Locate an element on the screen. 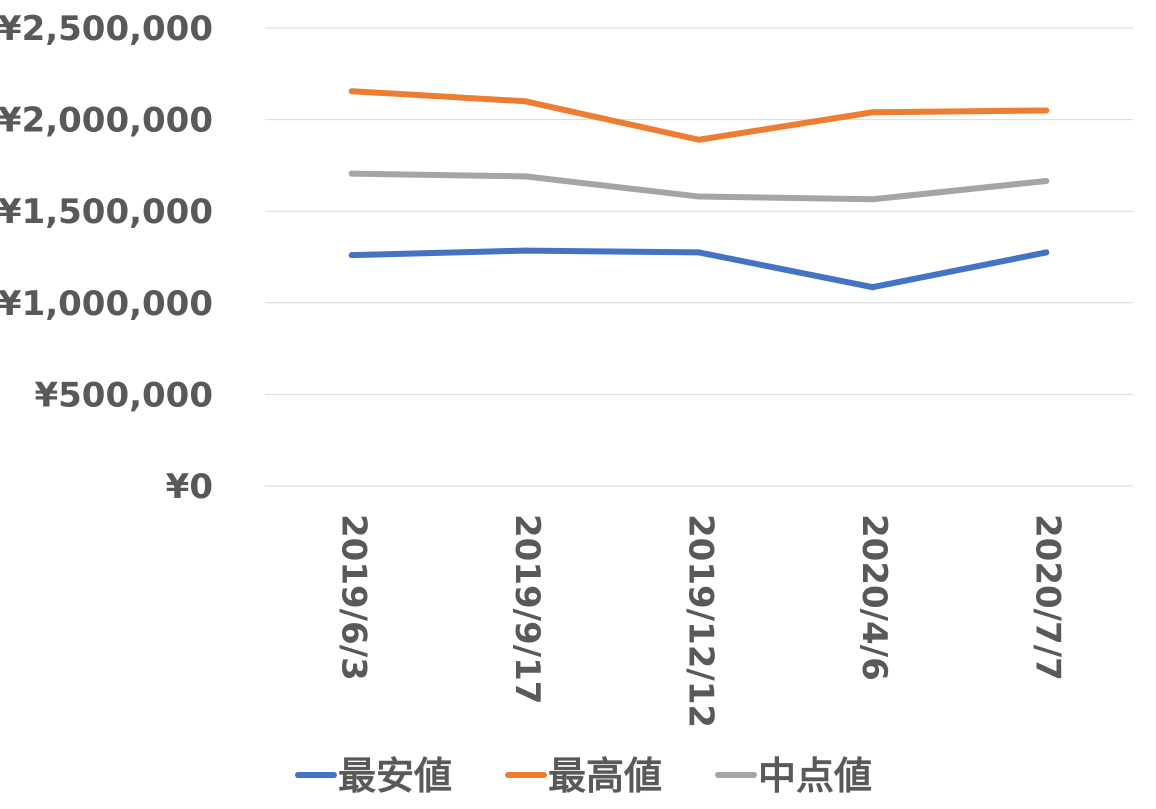 The image size is (1156, 809). y-tick-label: ¥2,500,000 is located at coordinates (106, 29).